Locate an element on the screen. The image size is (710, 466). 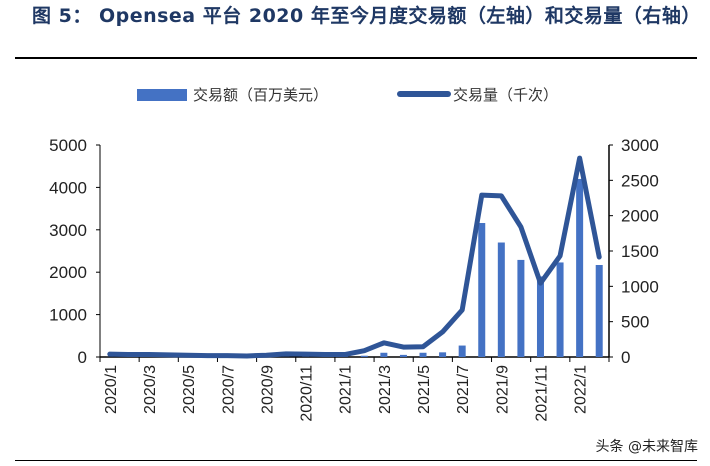
bar-2021/7 is located at coordinates (462, 351).